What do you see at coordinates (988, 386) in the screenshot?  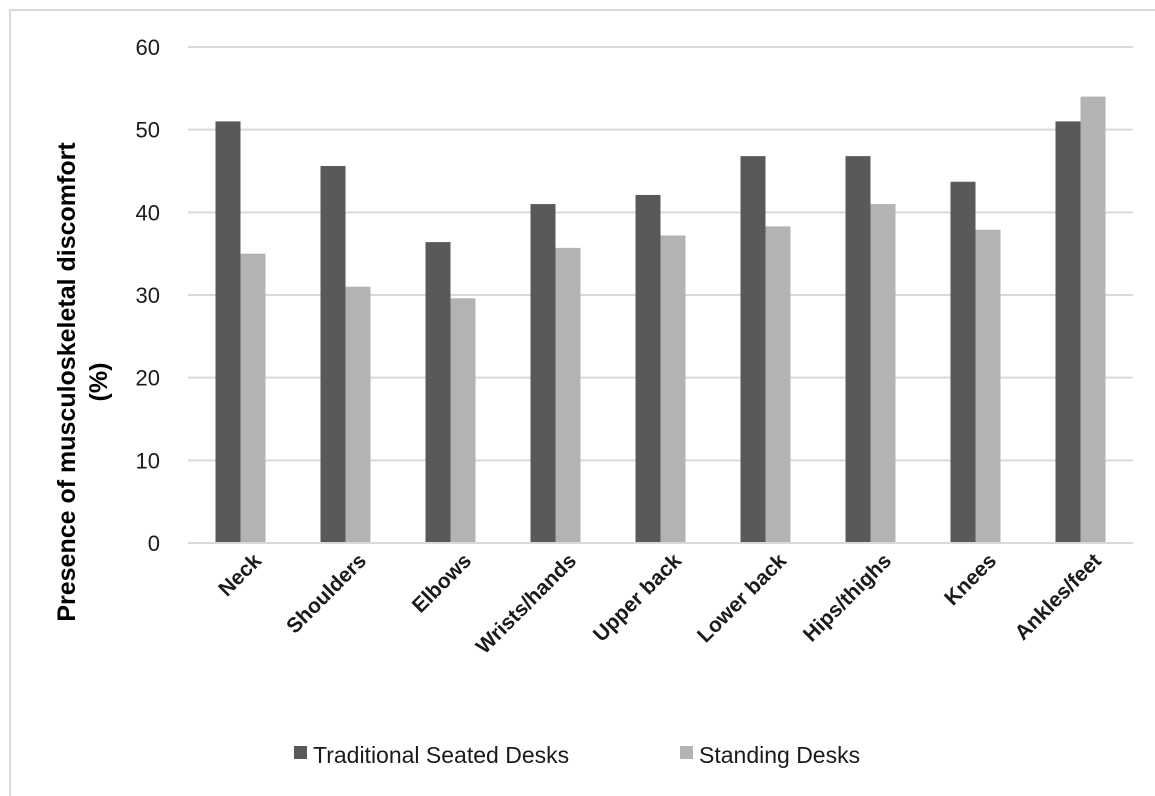 I see `bar-standing-knees` at bounding box center [988, 386].